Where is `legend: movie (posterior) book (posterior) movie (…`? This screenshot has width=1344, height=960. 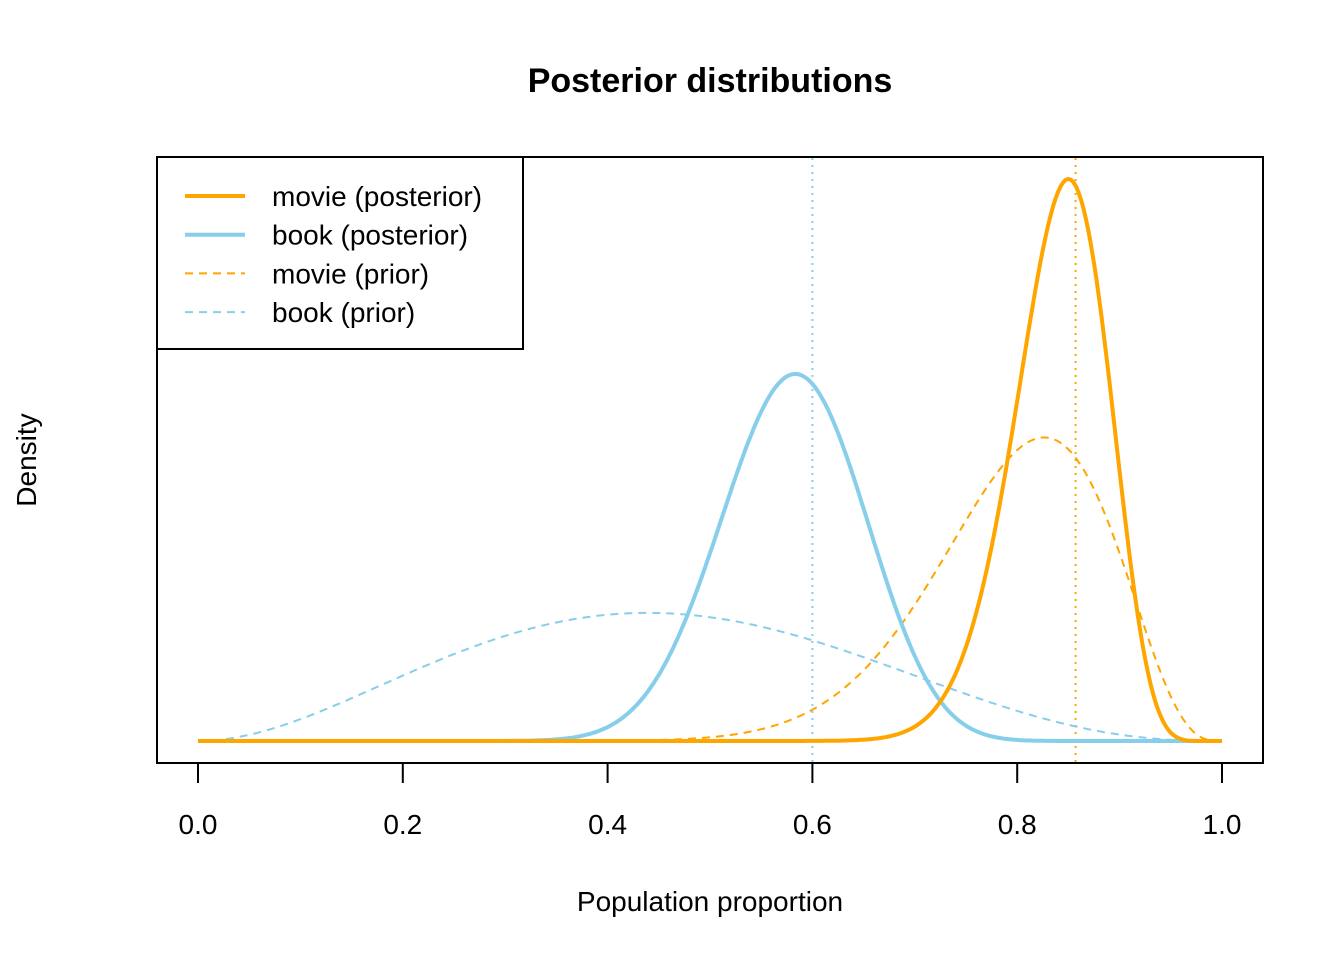
legend: movie (posterior) book (posterior) movie (… is located at coordinates (340, 253).